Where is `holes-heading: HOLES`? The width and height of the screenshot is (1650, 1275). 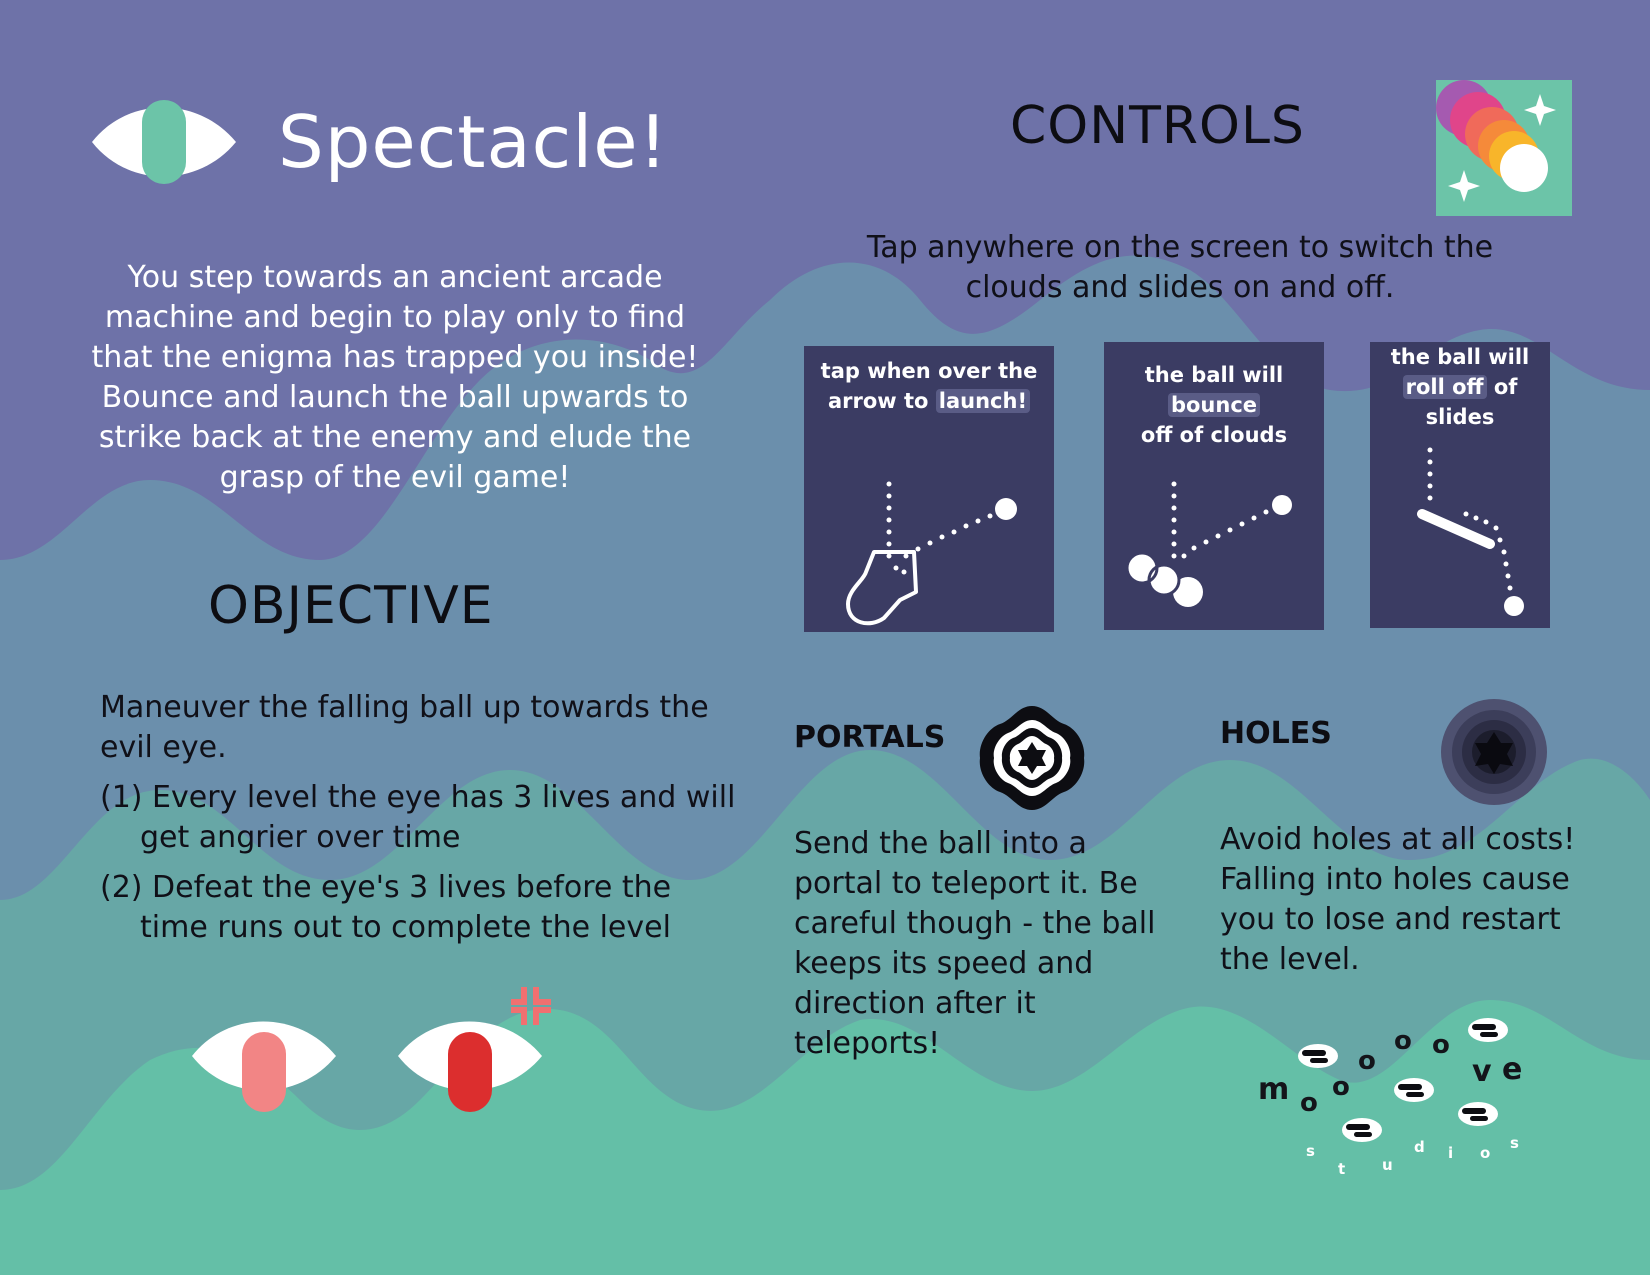 holes-heading: HOLES is located at coordinates (1276, 733).